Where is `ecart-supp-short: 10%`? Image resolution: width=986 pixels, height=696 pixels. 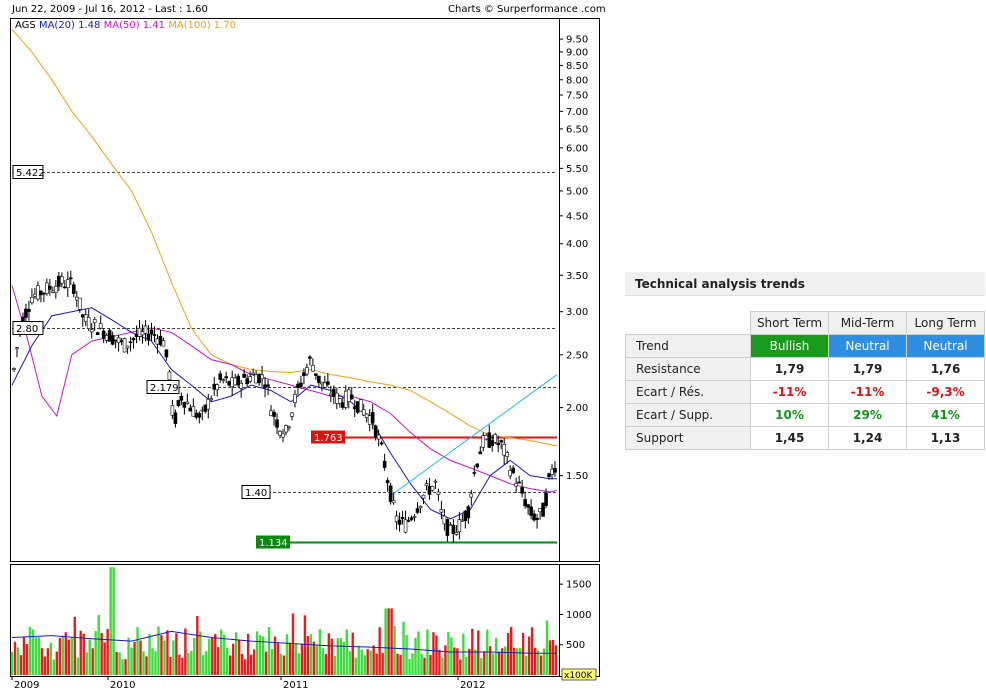
ecart-supp-short: 10% is located at coordinates (789, 415).